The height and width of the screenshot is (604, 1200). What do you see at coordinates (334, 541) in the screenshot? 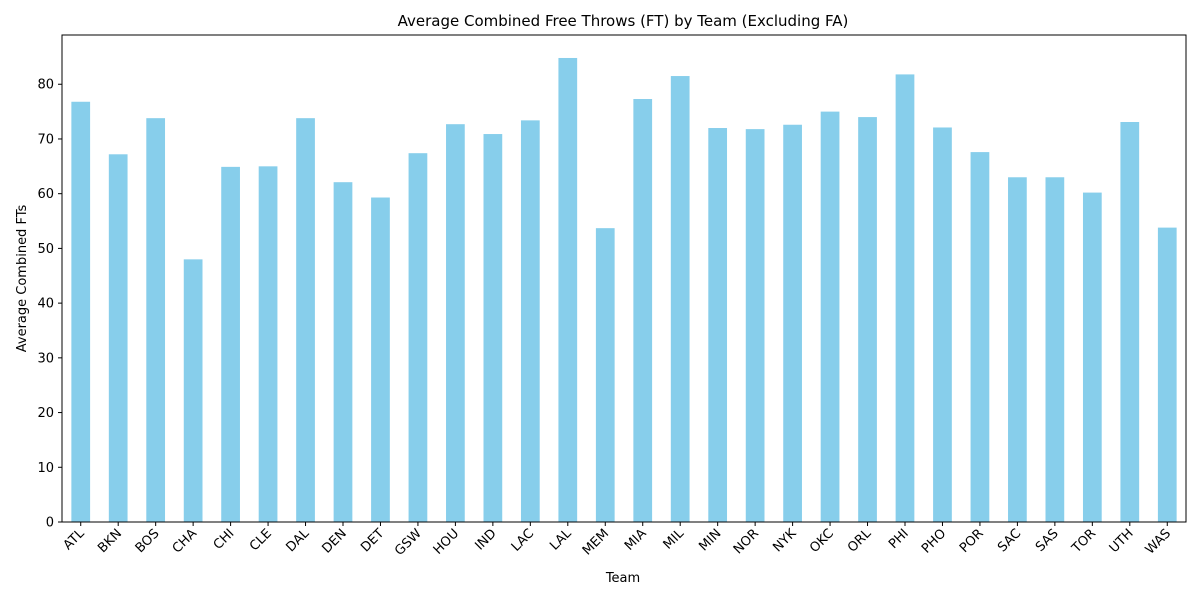
I see `x-tick-label: DEN` at bounding box center [334, 541].